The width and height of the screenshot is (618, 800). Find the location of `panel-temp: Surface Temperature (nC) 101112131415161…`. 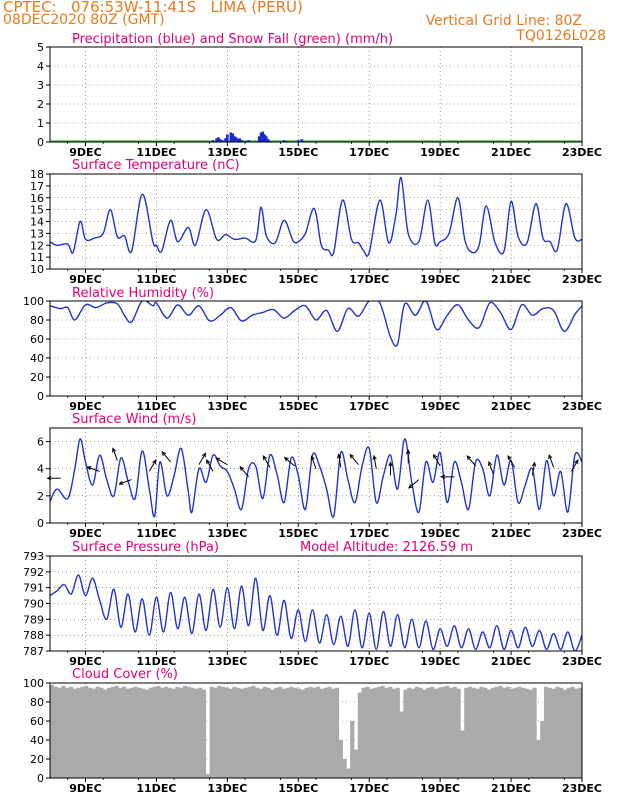

panel-temp: Surface Temperature (nC) 101112131415161… is located at coordinates (316, 222).